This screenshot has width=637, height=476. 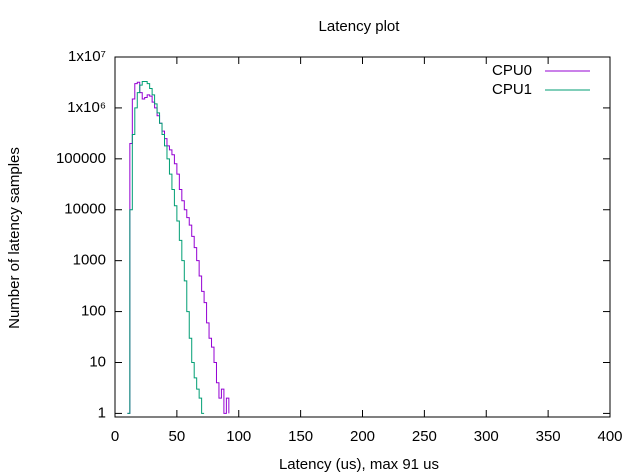 What do you see at coordinates (362, 436) in the screenshot?
I see `x-tick-label: 200` at bounding box center [362, 436].